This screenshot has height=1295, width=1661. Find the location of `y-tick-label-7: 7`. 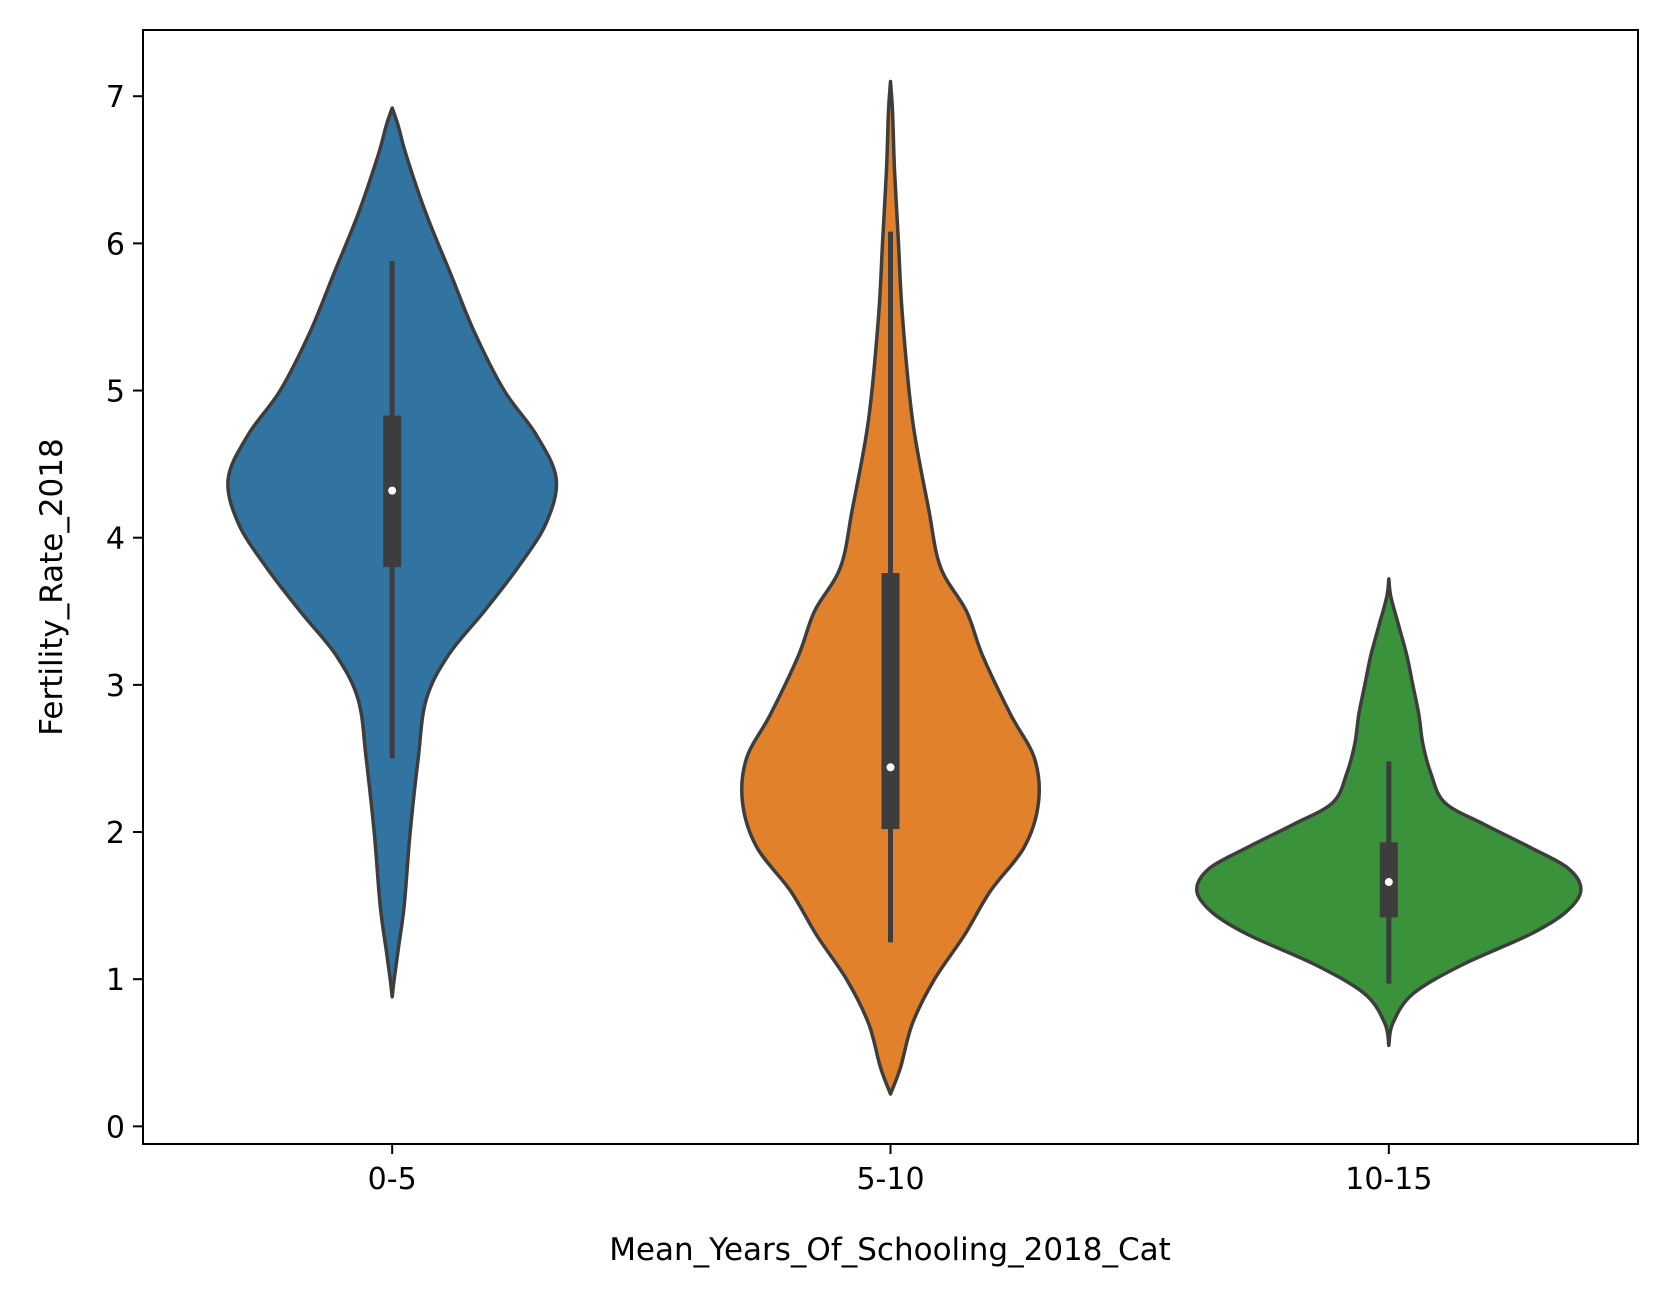

y-tick-label-7: 7 is located at coordinates (115, 97).